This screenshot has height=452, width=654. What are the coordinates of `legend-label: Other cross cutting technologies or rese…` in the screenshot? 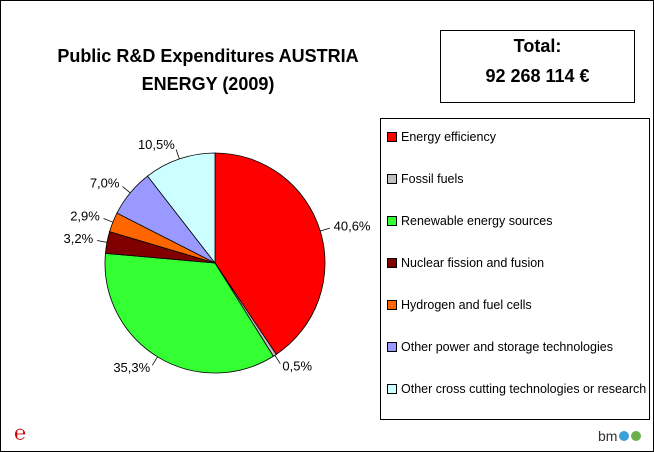 It's located at (524, 389).